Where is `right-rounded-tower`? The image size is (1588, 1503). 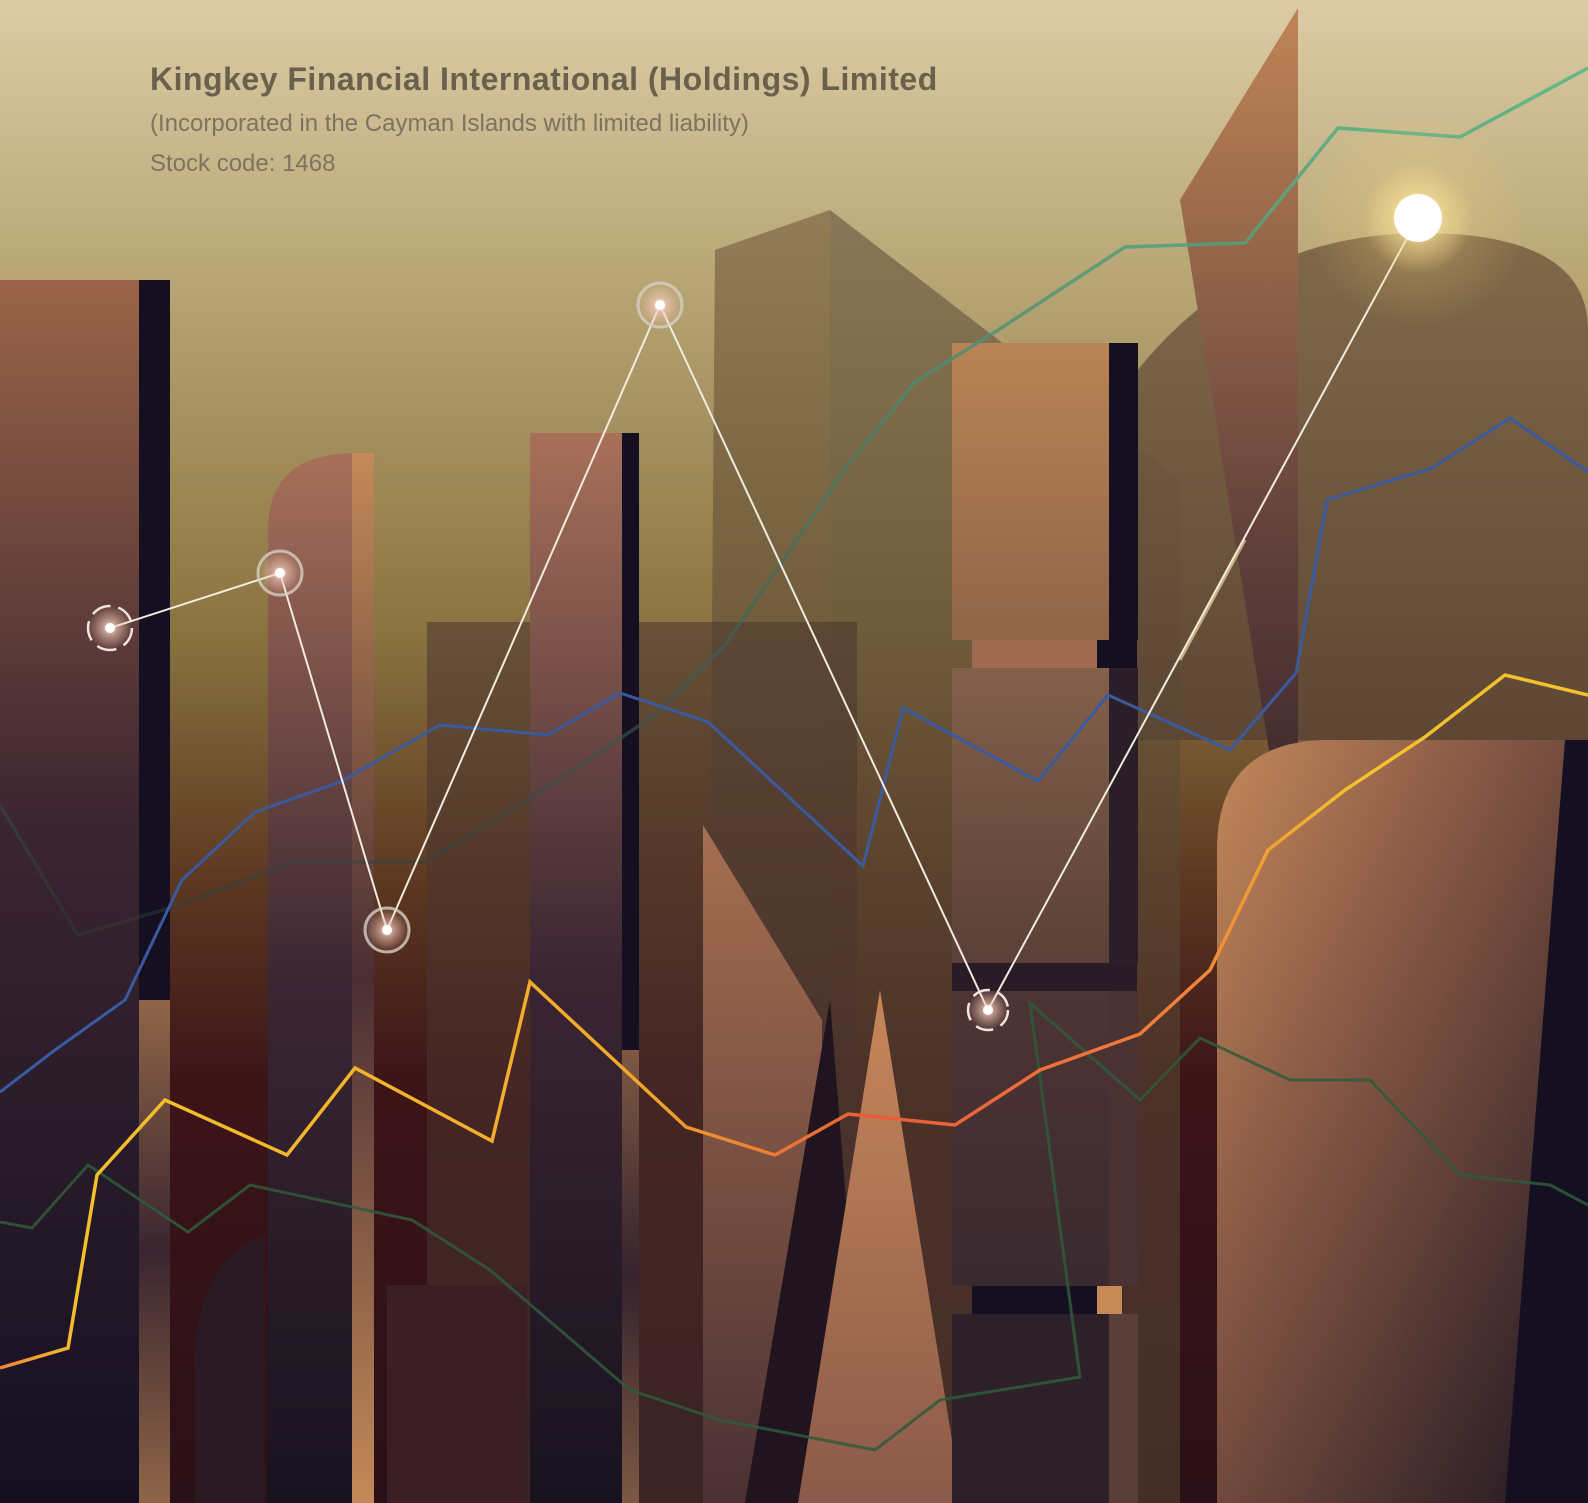 right-rounded-tower is located at coordinates (1402, 1121).